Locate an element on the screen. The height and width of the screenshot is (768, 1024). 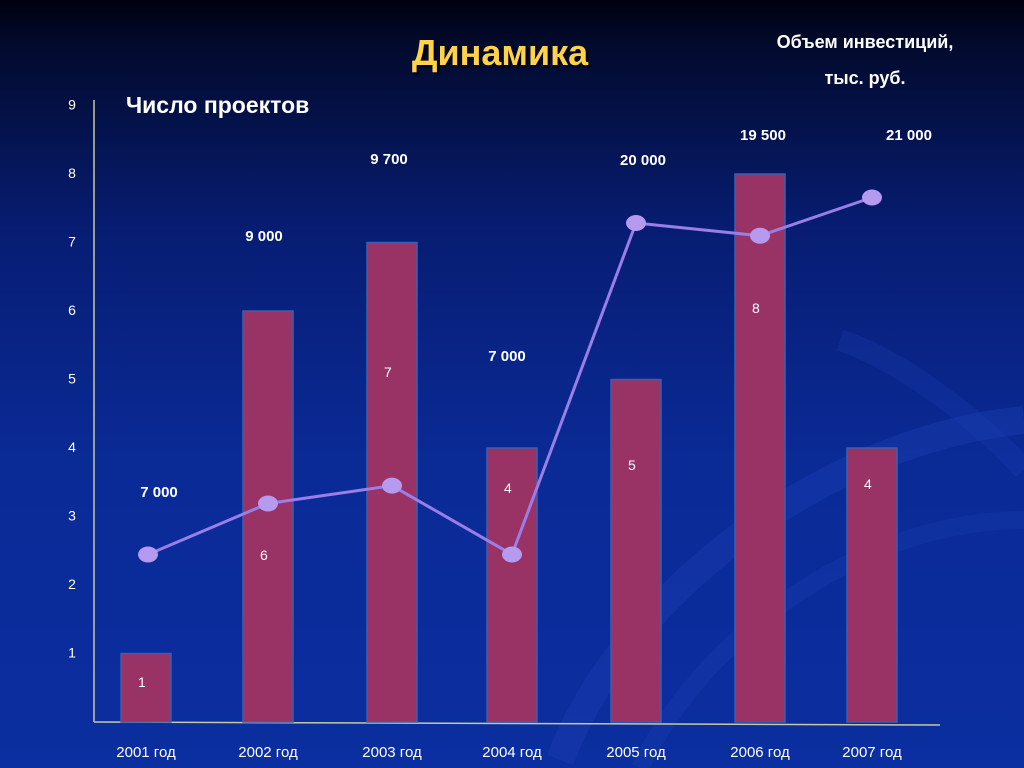
y-tick-label: 3 is located at coordinates (72, 516).